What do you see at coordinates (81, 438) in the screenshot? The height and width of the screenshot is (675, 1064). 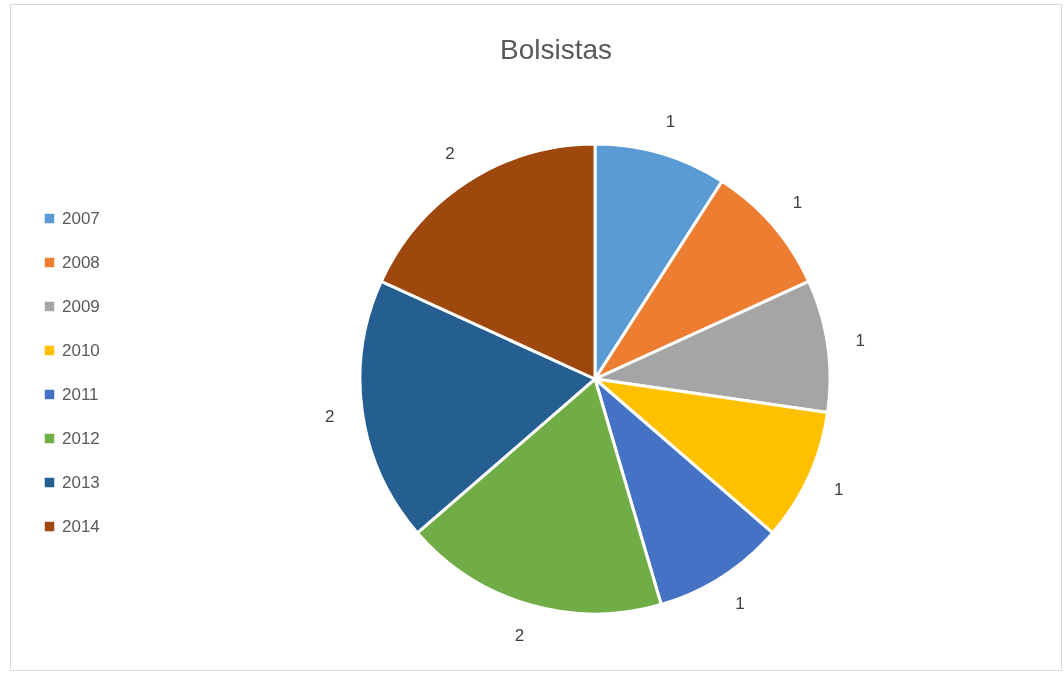 I see `legend-label: 2012` at bounding box center [81, 438].